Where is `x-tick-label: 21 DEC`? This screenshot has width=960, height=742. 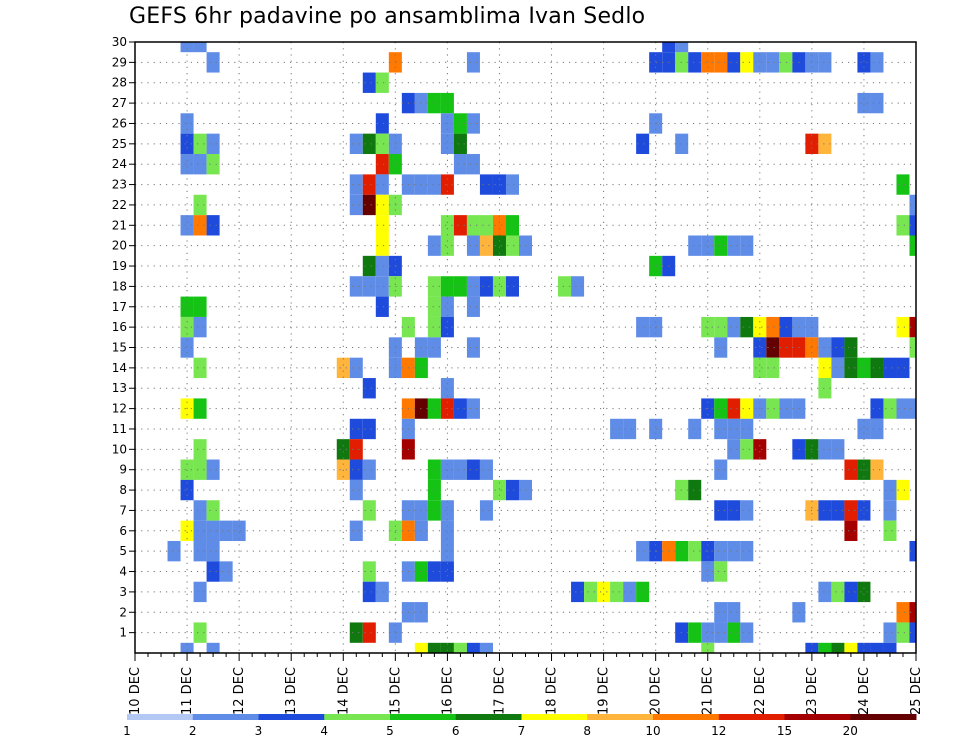
x-tick-label: 21 DEC is located at coordinates (708, 691).